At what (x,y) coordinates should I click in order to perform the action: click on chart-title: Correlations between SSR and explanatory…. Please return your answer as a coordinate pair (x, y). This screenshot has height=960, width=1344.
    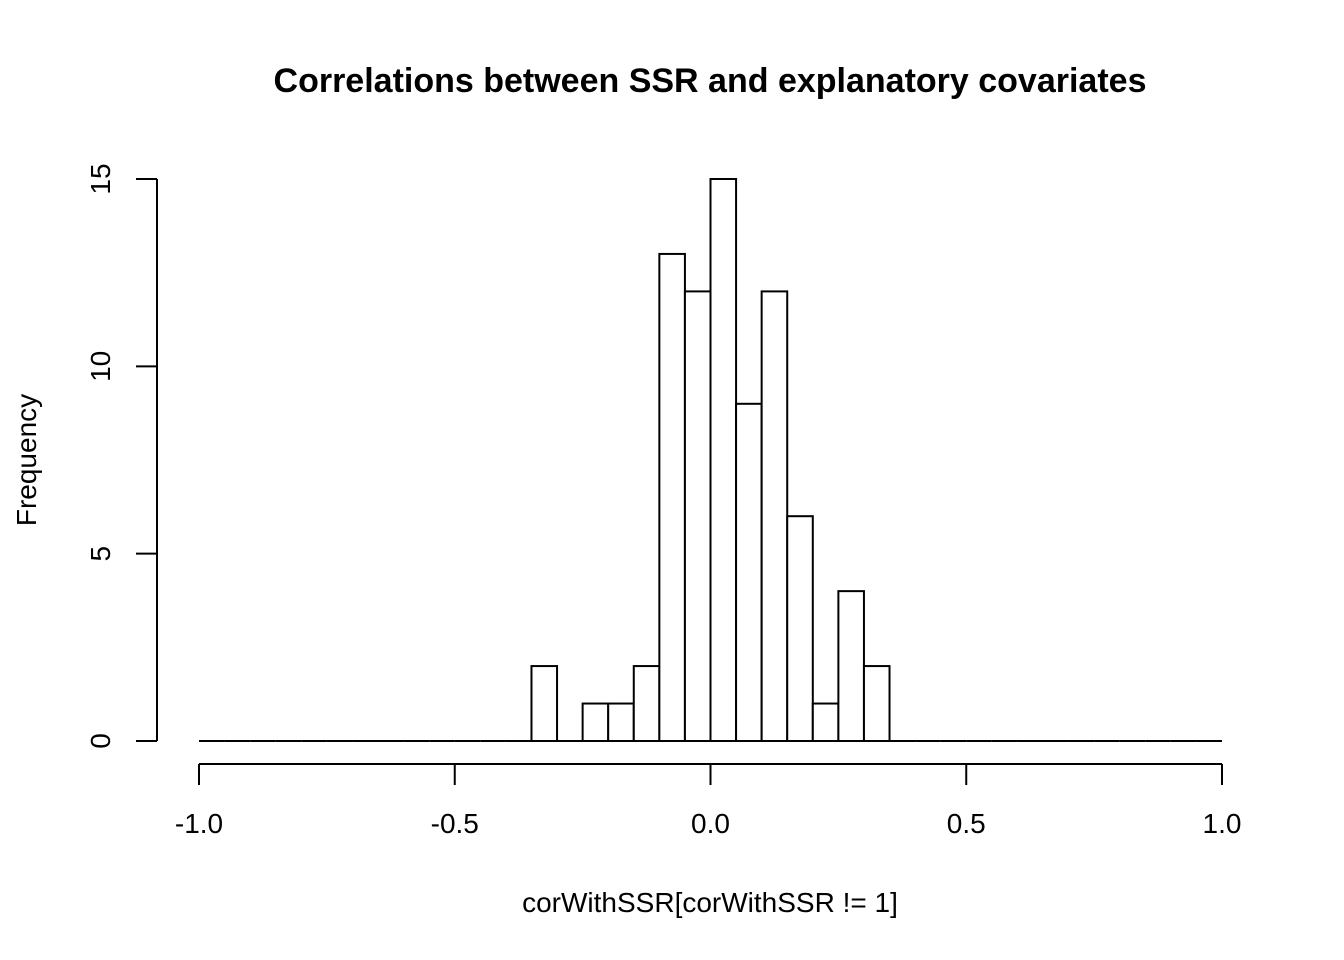
    Looking at the image, I should click on (710, 81).